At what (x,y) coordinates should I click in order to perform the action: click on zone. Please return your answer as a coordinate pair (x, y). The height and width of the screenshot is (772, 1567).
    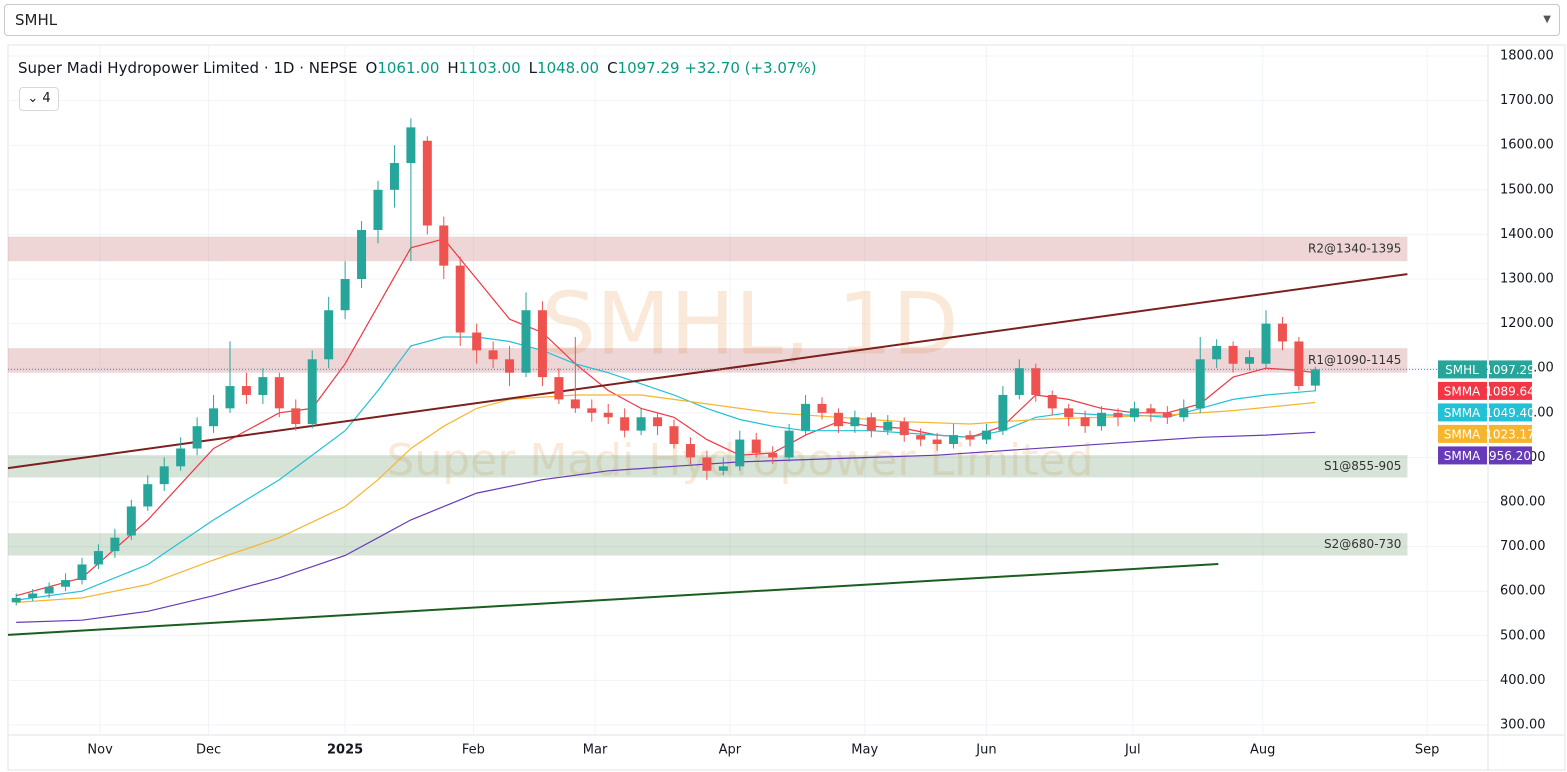
    Looking at the image, I should click on (708, 249).